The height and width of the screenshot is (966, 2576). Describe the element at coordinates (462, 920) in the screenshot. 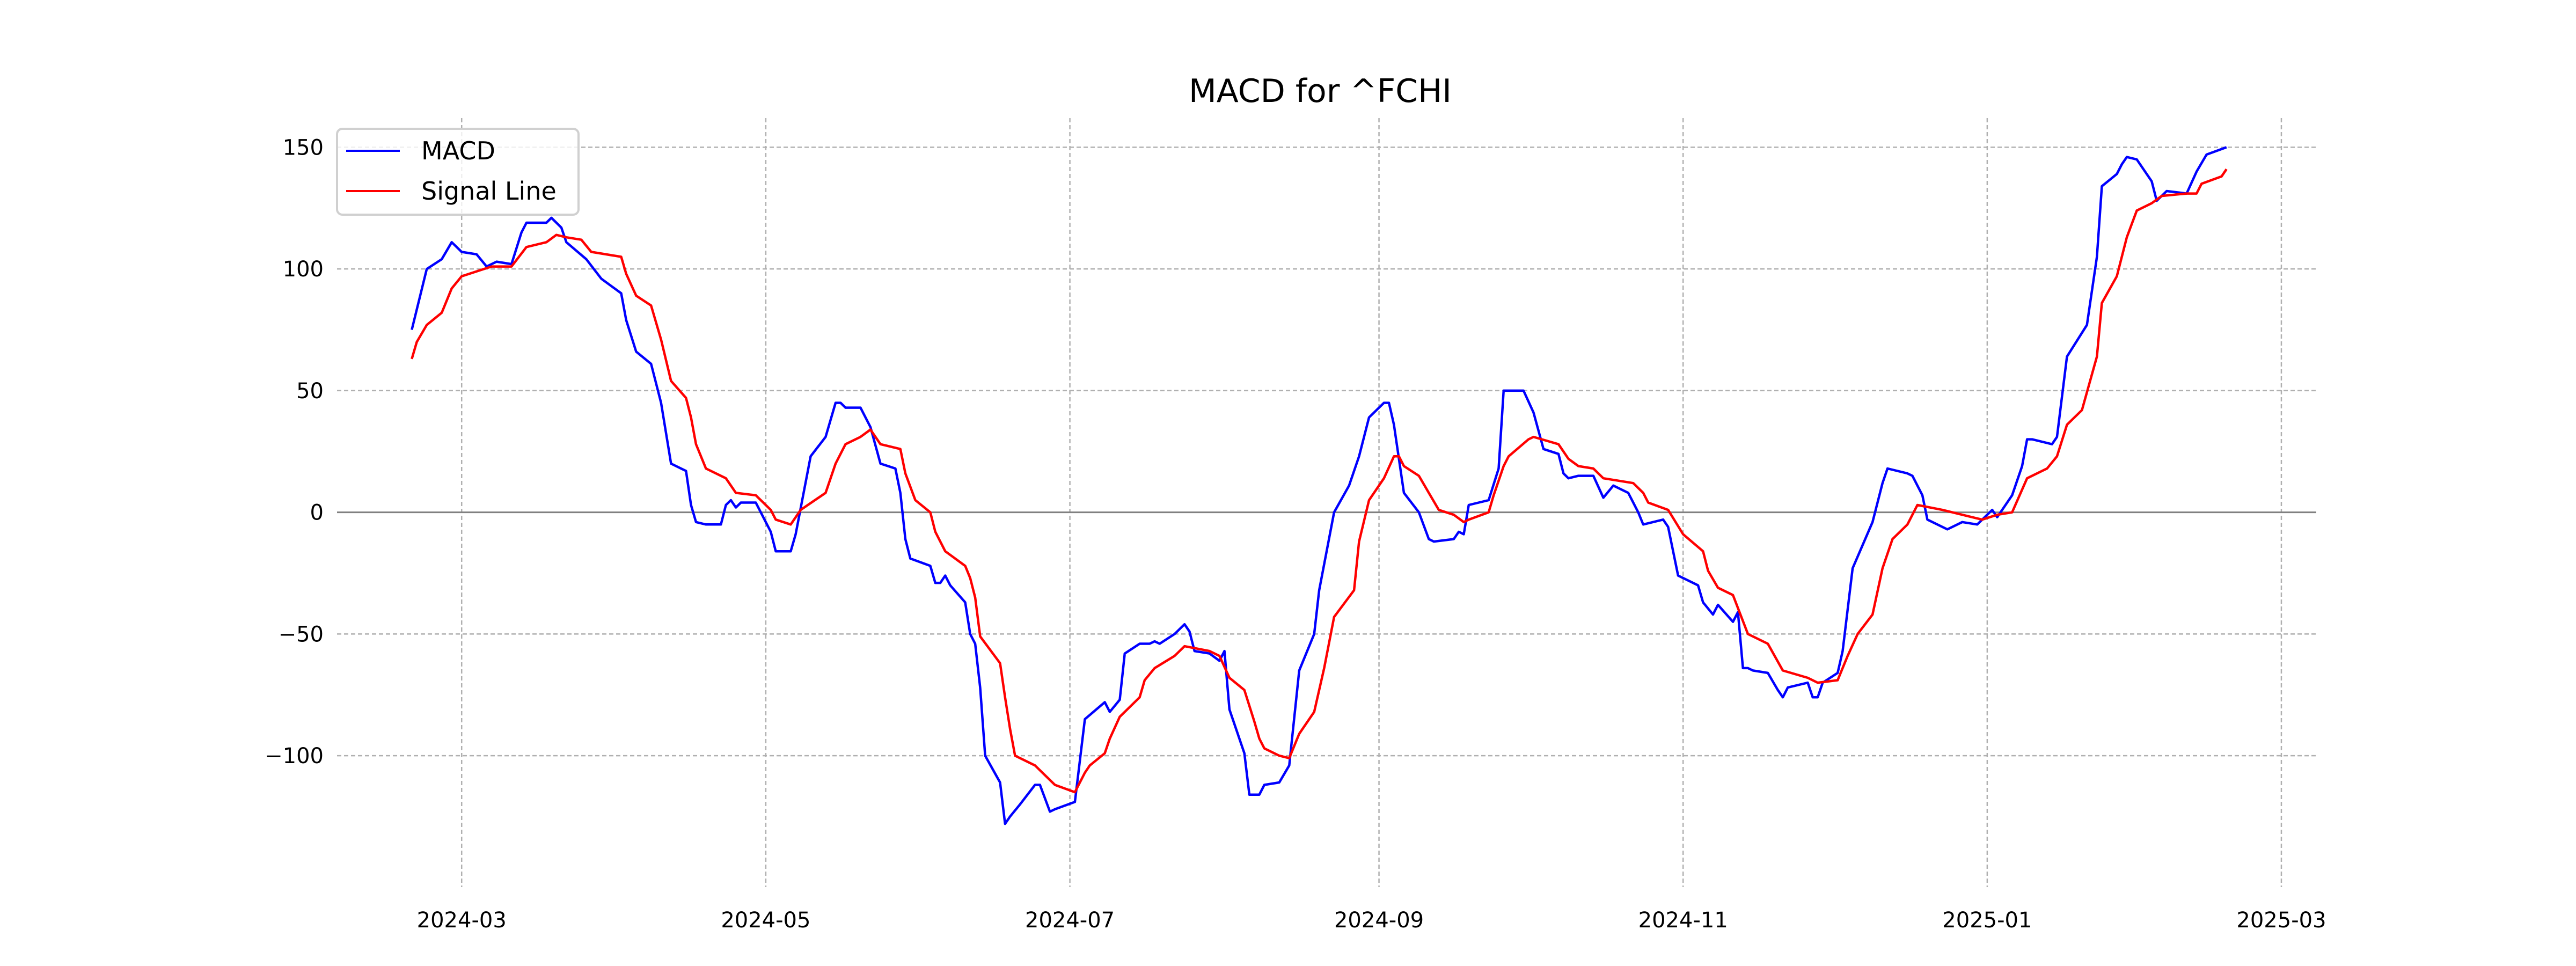

I see `x-tick-label: 2024-03` at that location.